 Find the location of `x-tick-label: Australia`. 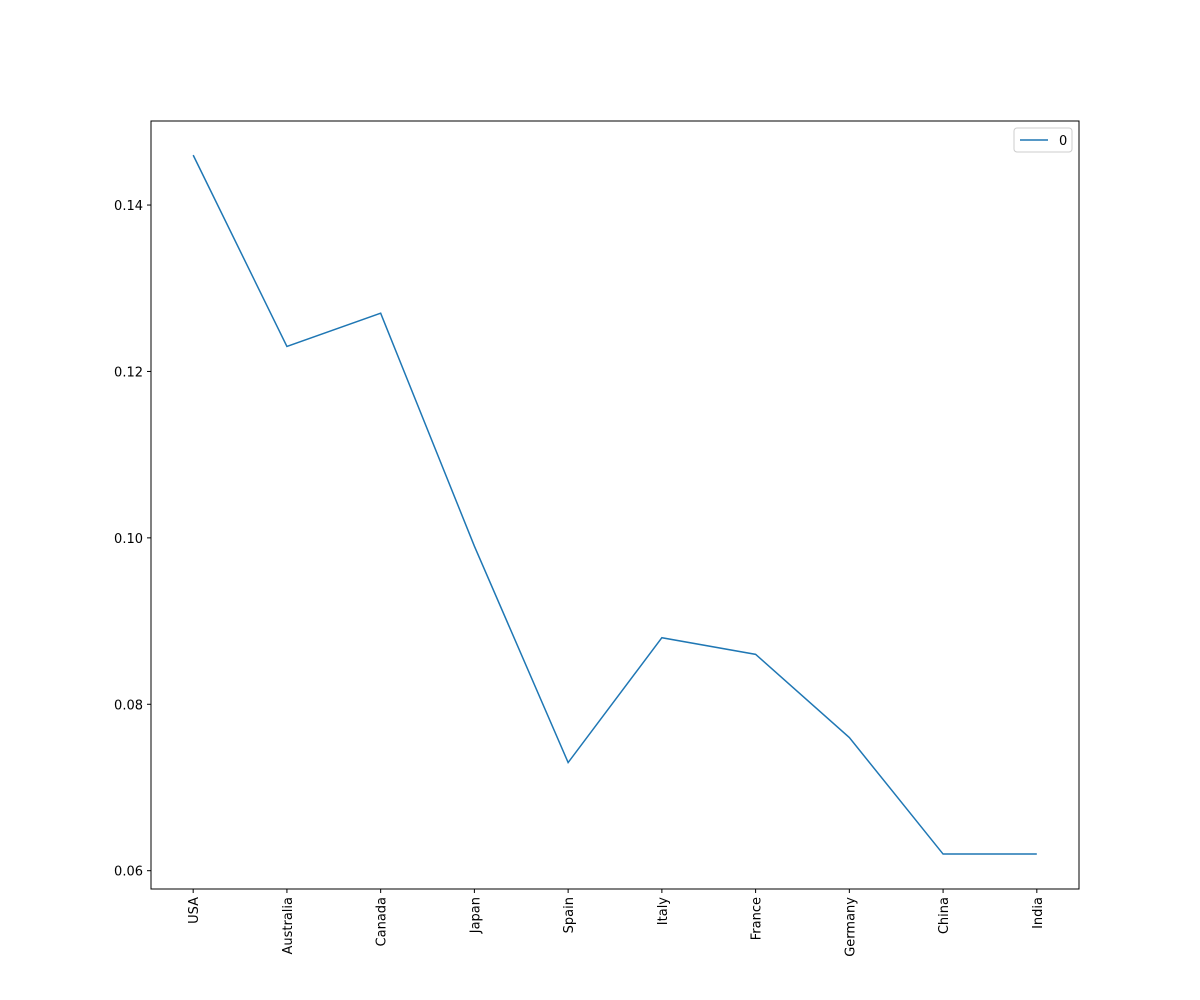

x-tick-label: Australia is located at coordinates (288, 926).